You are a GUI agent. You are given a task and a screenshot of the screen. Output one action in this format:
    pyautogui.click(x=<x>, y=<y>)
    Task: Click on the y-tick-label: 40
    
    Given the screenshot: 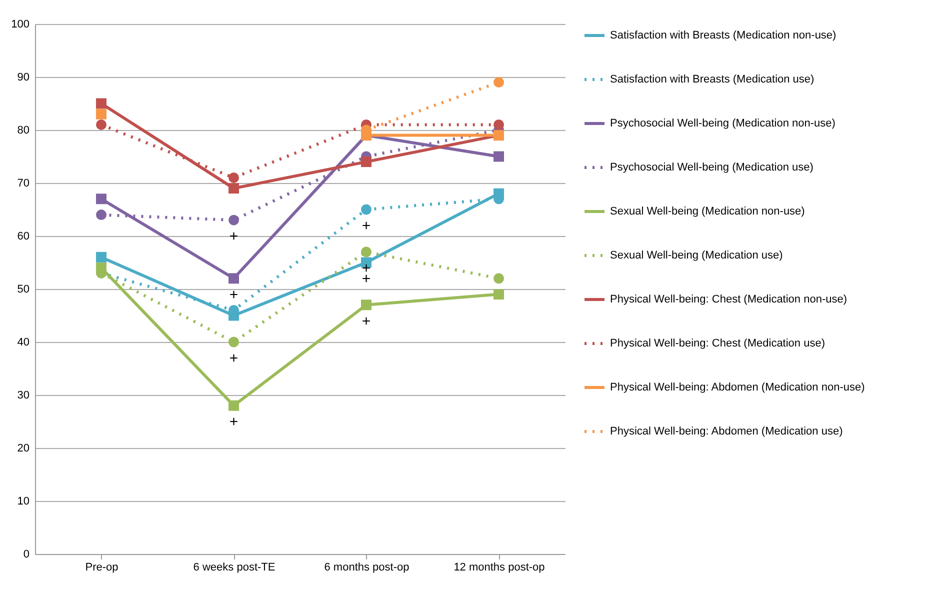 What is the action you would take?
    pyautogui.click(x=23, y=342)
    